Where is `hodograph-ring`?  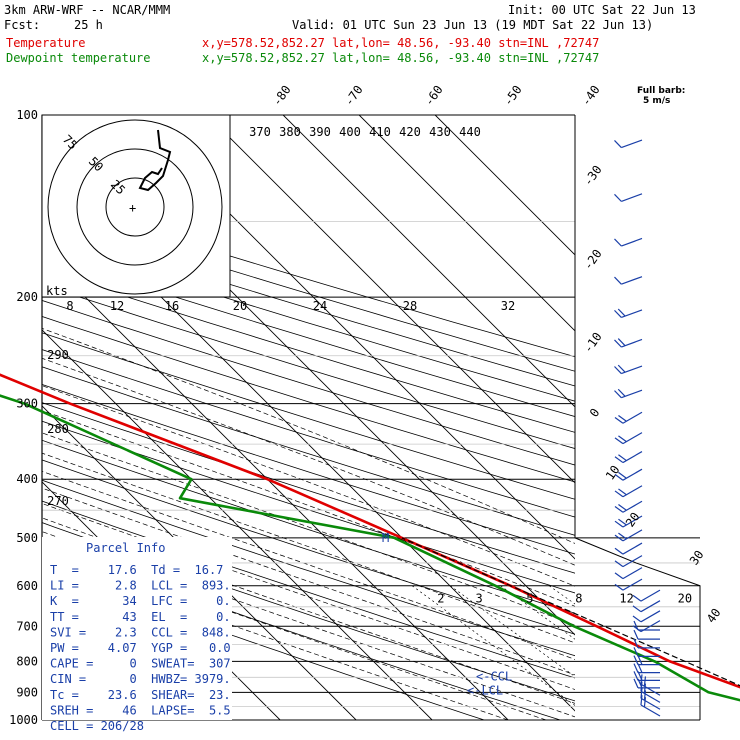 hodograph-ring is located at coordinates (135, 207).